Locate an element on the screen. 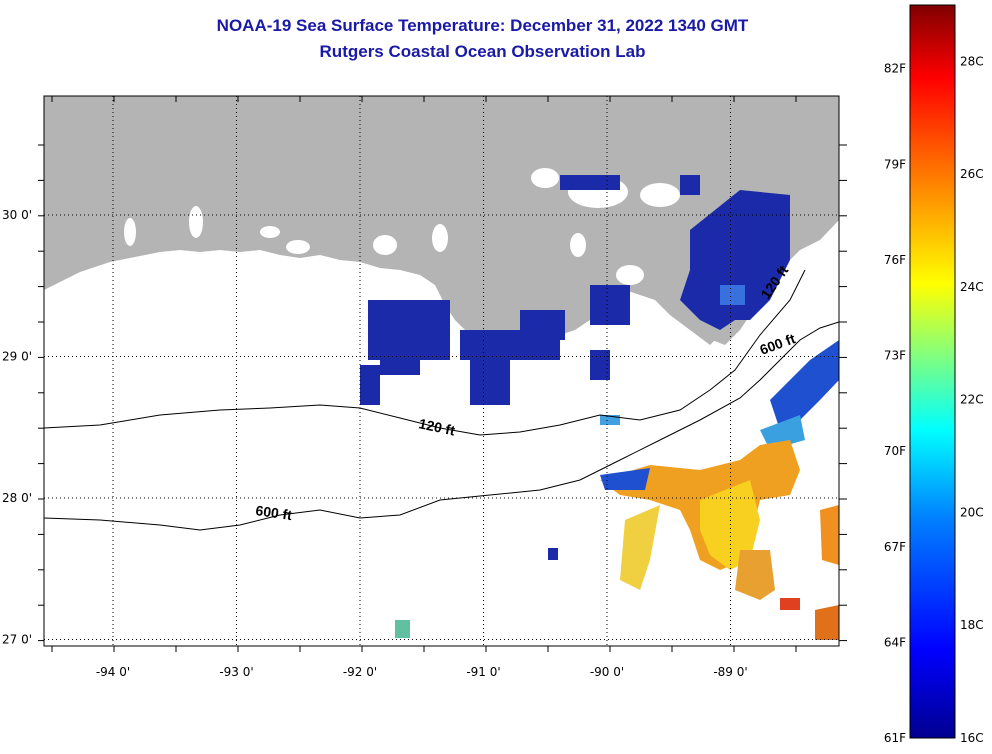 This screenshot has height=754, width=992. longitude-tick-label: -91 0' is located at coordinates (483, 672).